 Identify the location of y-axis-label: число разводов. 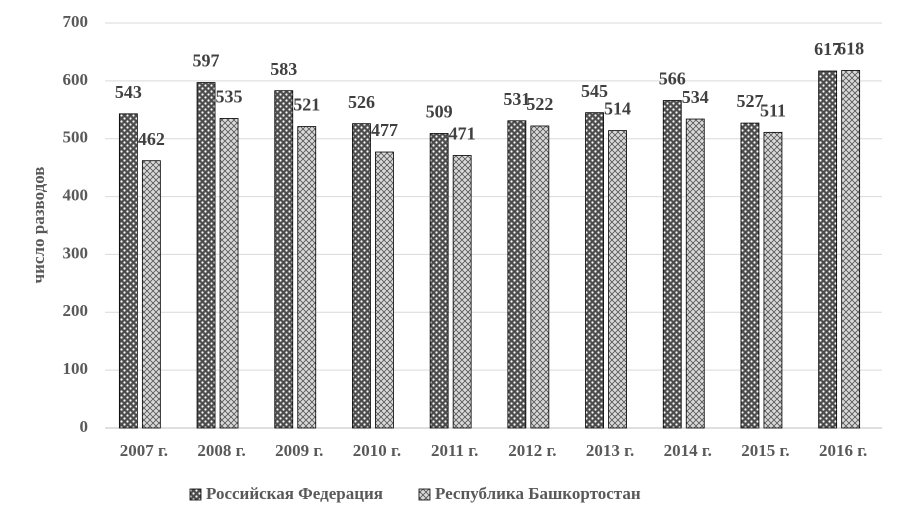
(38, 225).